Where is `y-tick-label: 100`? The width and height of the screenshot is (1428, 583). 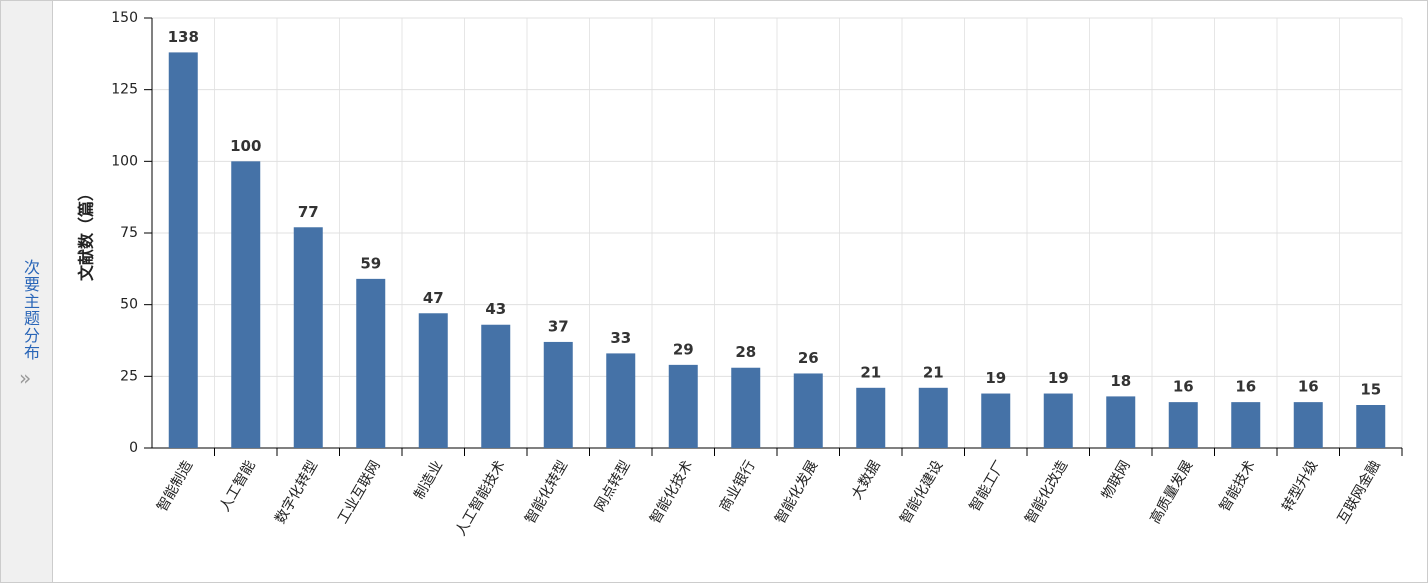
y-tick-label: 100 is located at coordinates (124, 161).